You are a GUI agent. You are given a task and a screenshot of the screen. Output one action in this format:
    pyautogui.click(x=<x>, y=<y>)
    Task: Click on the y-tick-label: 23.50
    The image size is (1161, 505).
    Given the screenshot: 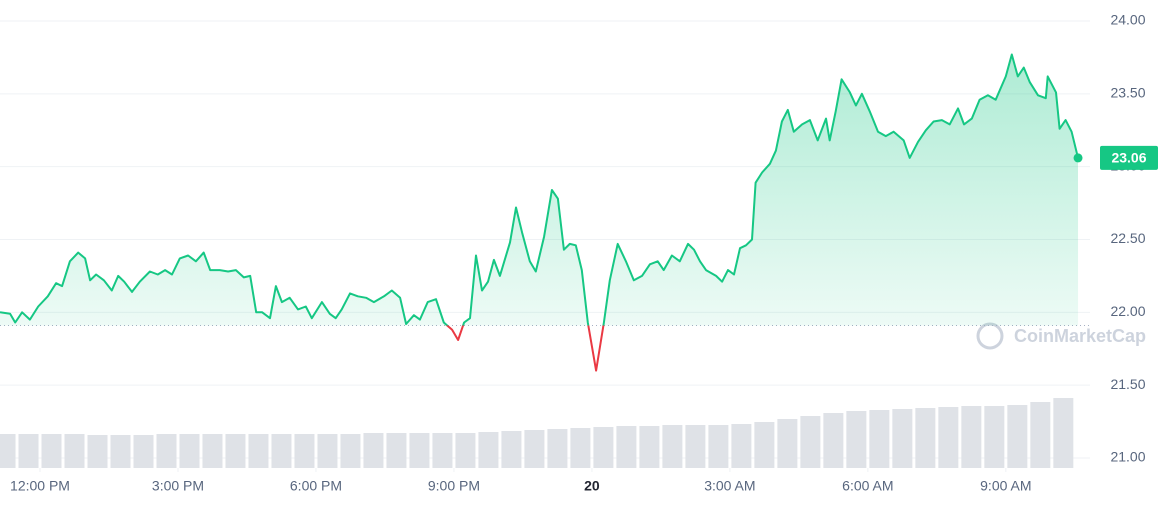 What is the action you would take?
    pyautogui.click(x=1127, y=93)
    